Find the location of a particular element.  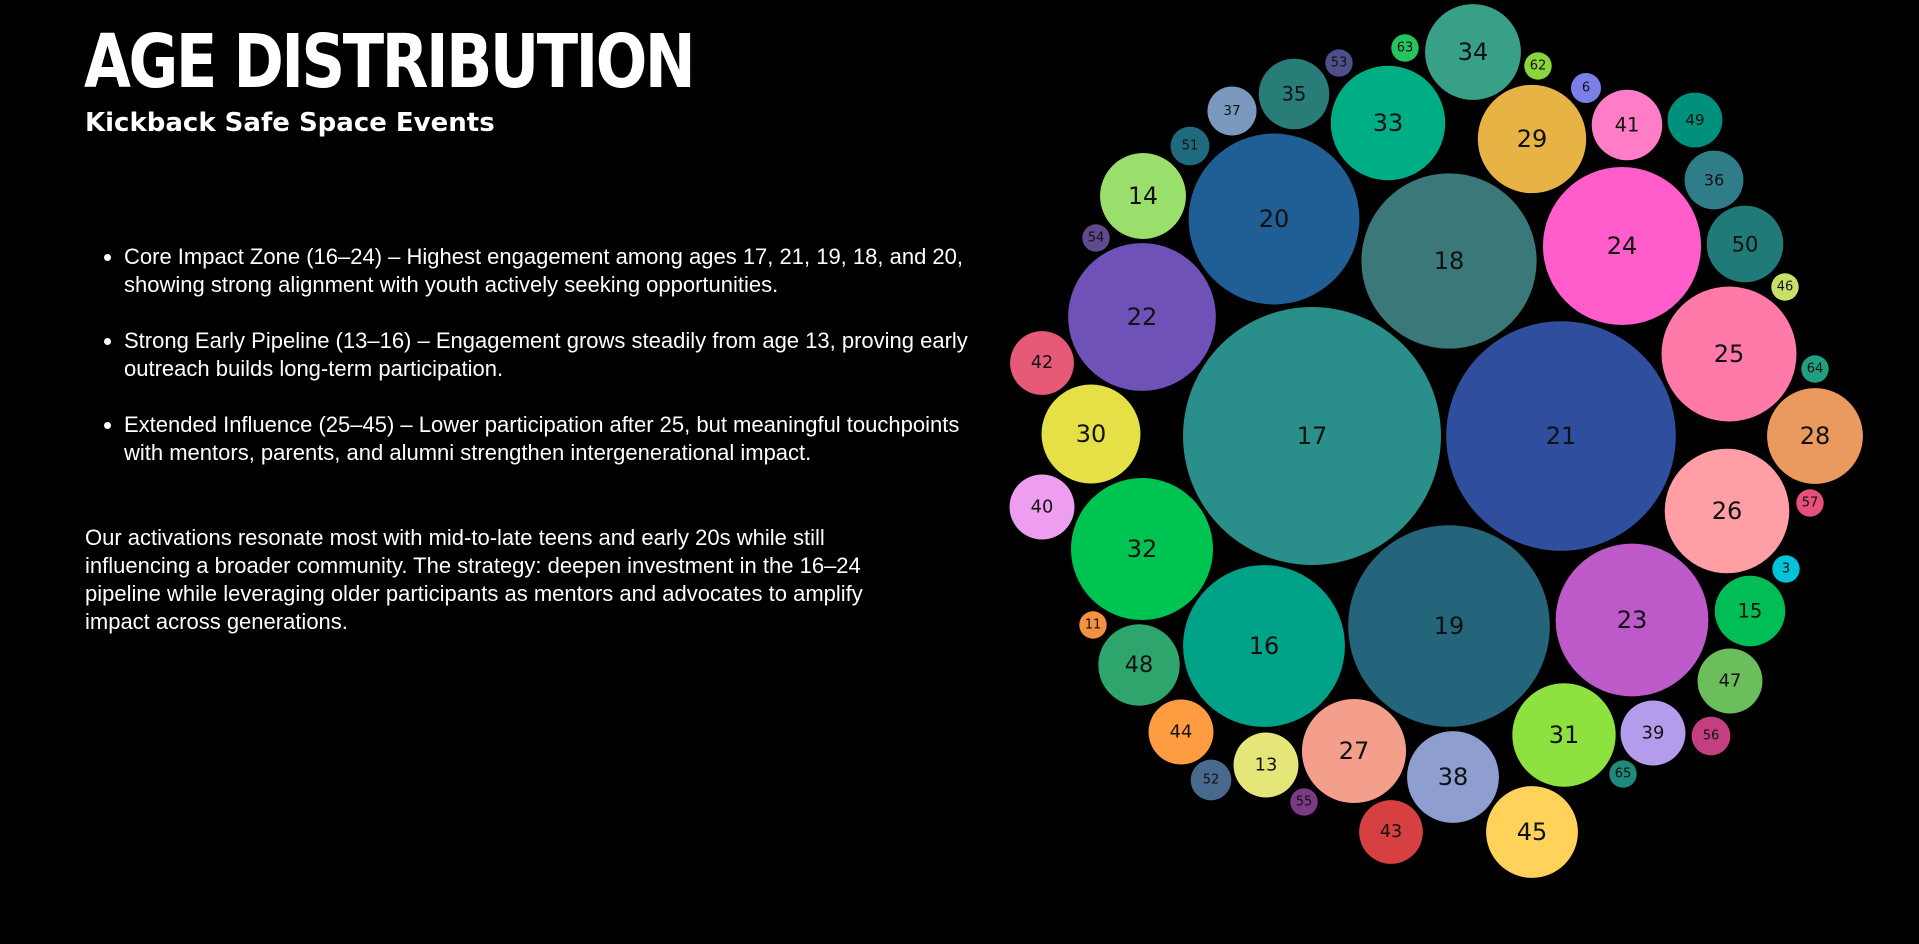

bubble-label-48: 48 is located at coordinates (1139, 665).